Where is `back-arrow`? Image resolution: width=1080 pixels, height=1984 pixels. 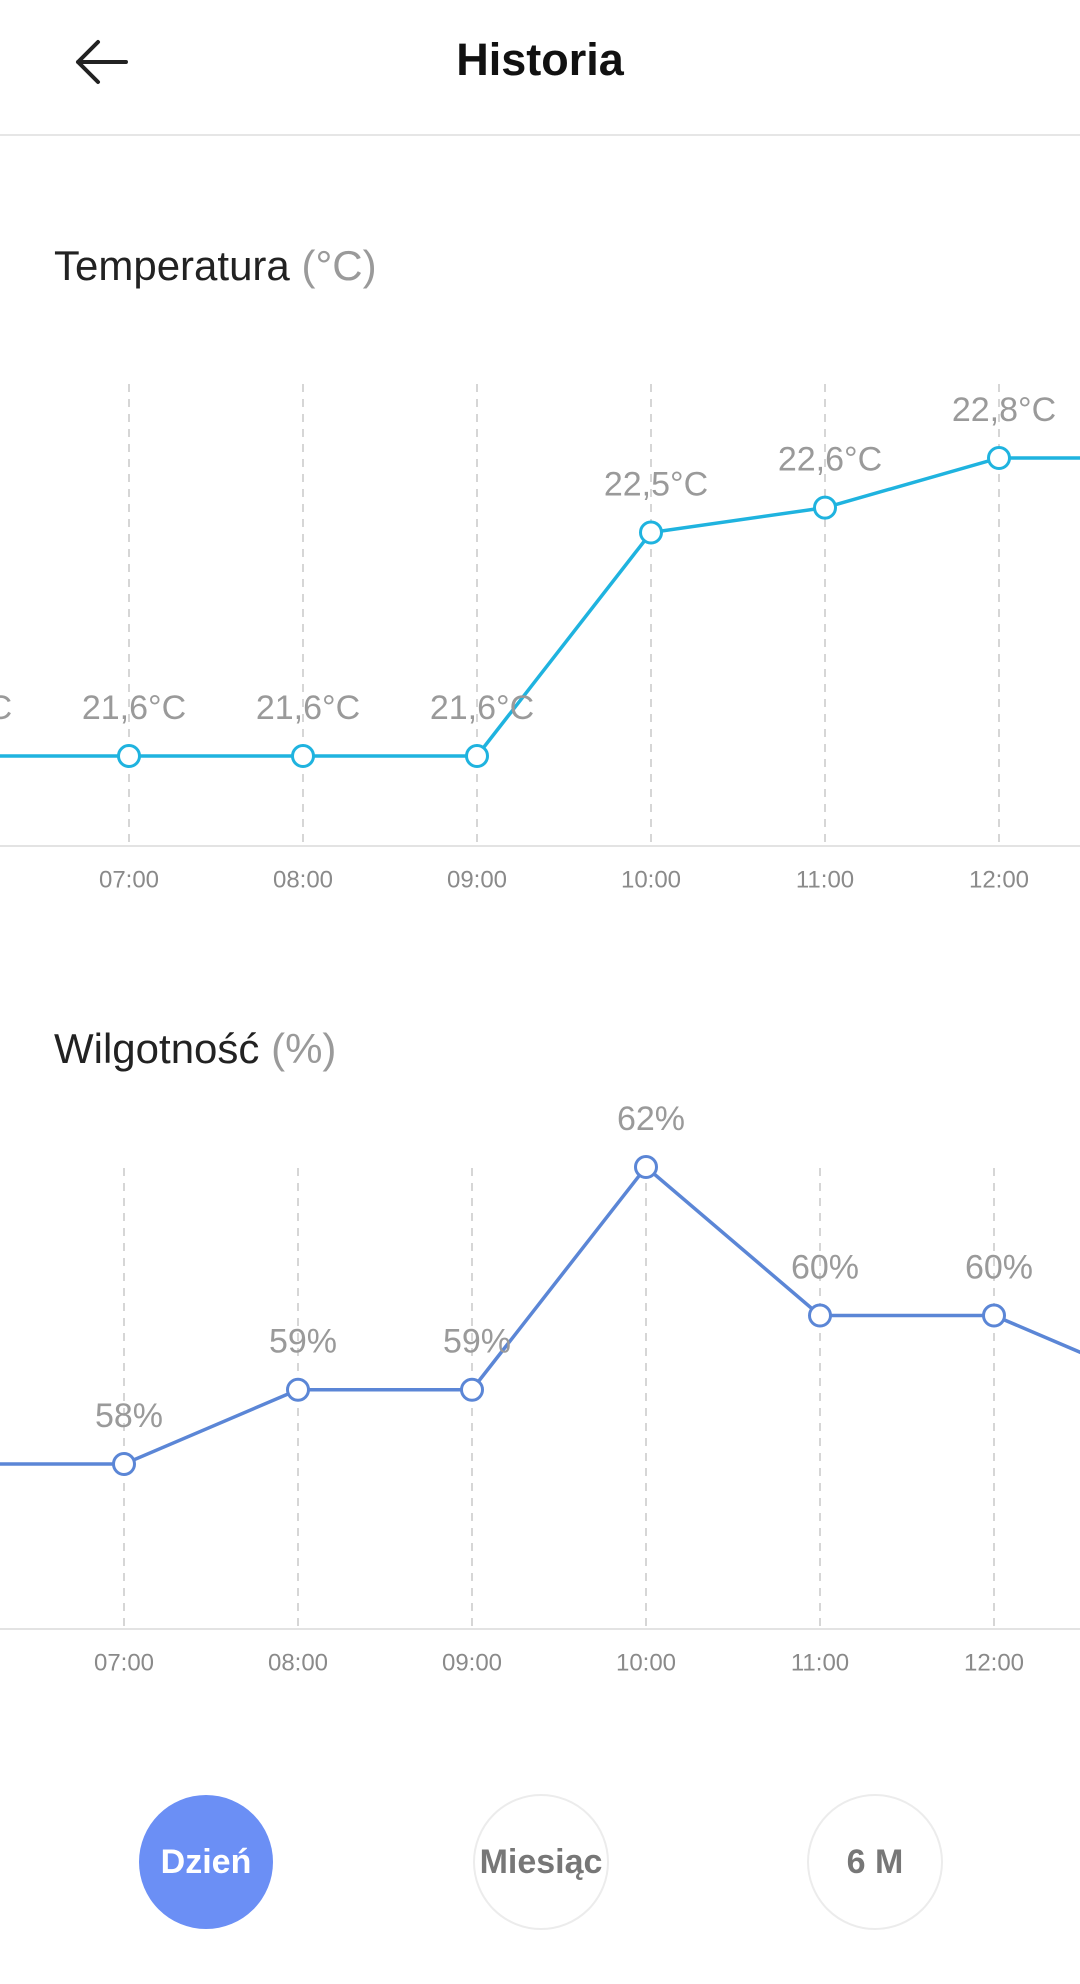
back-arrow is located at coordinates (102, 62).